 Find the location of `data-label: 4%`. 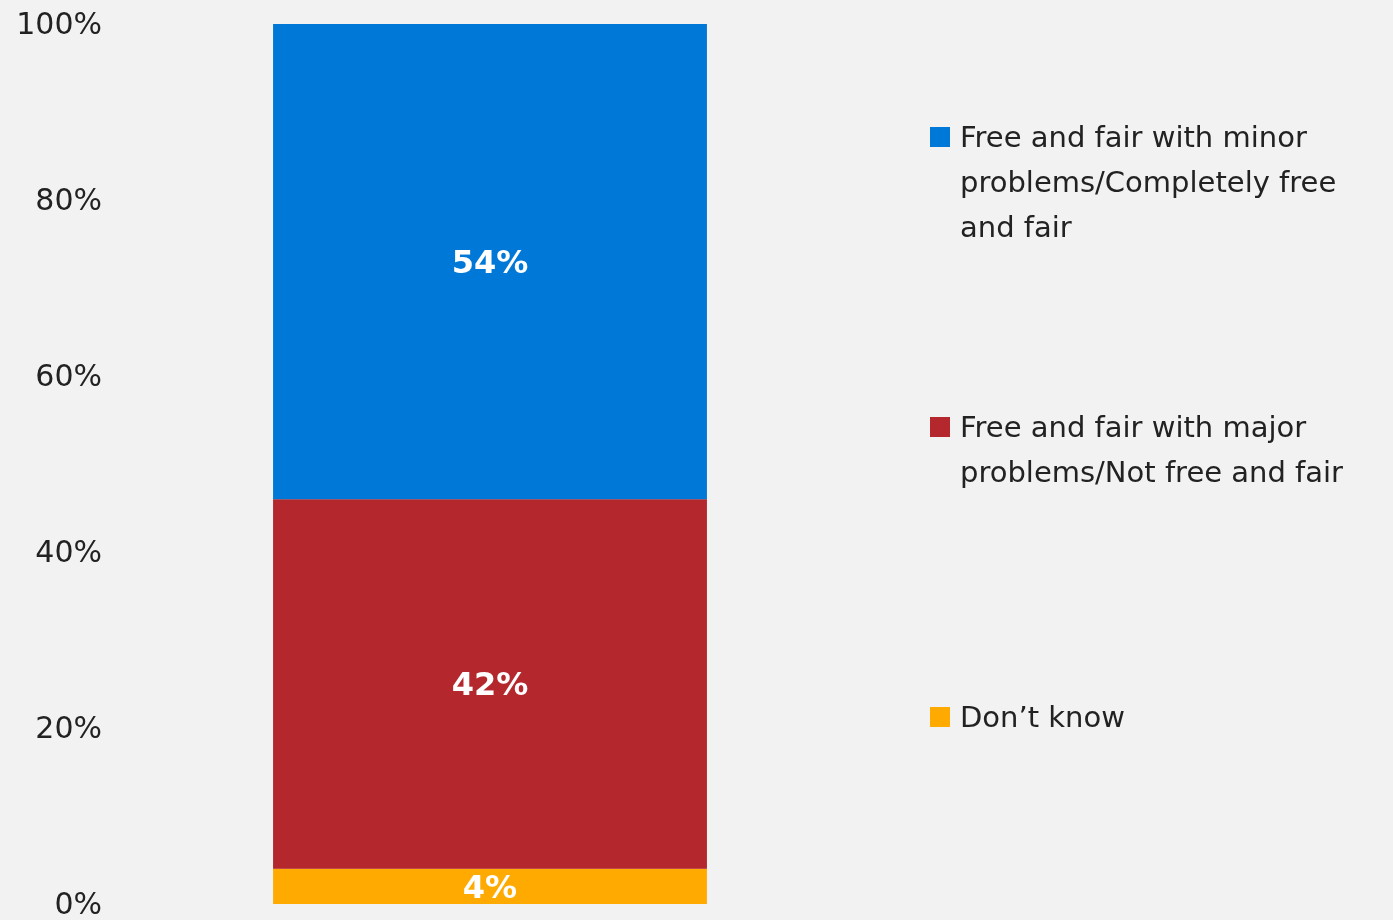

data-label: 4% is located at coordinates (490, 886).